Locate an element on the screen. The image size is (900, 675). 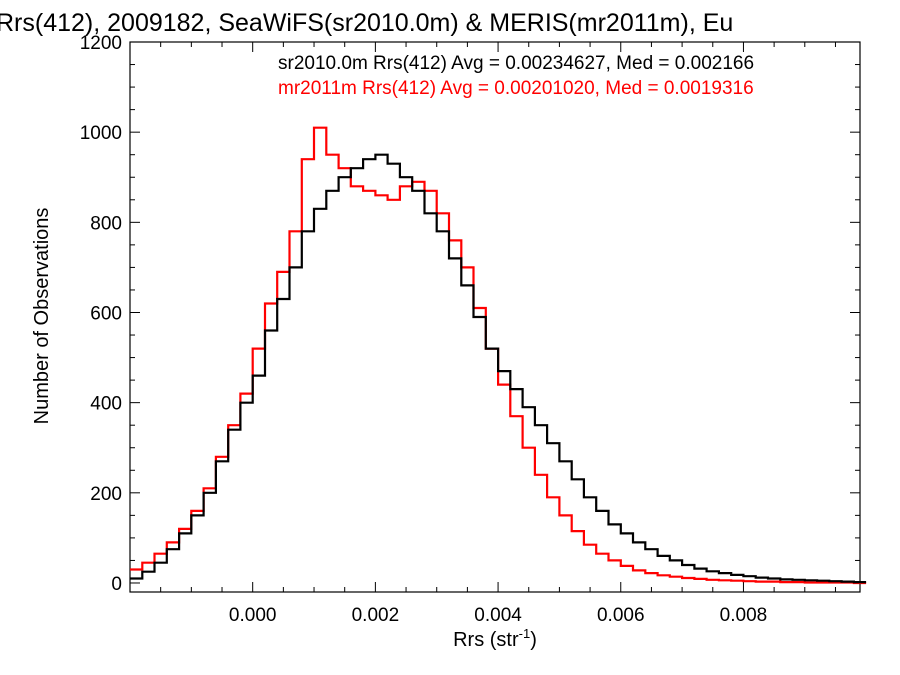
x-tick-label: 0.008 is located at coordinates (744, 615).